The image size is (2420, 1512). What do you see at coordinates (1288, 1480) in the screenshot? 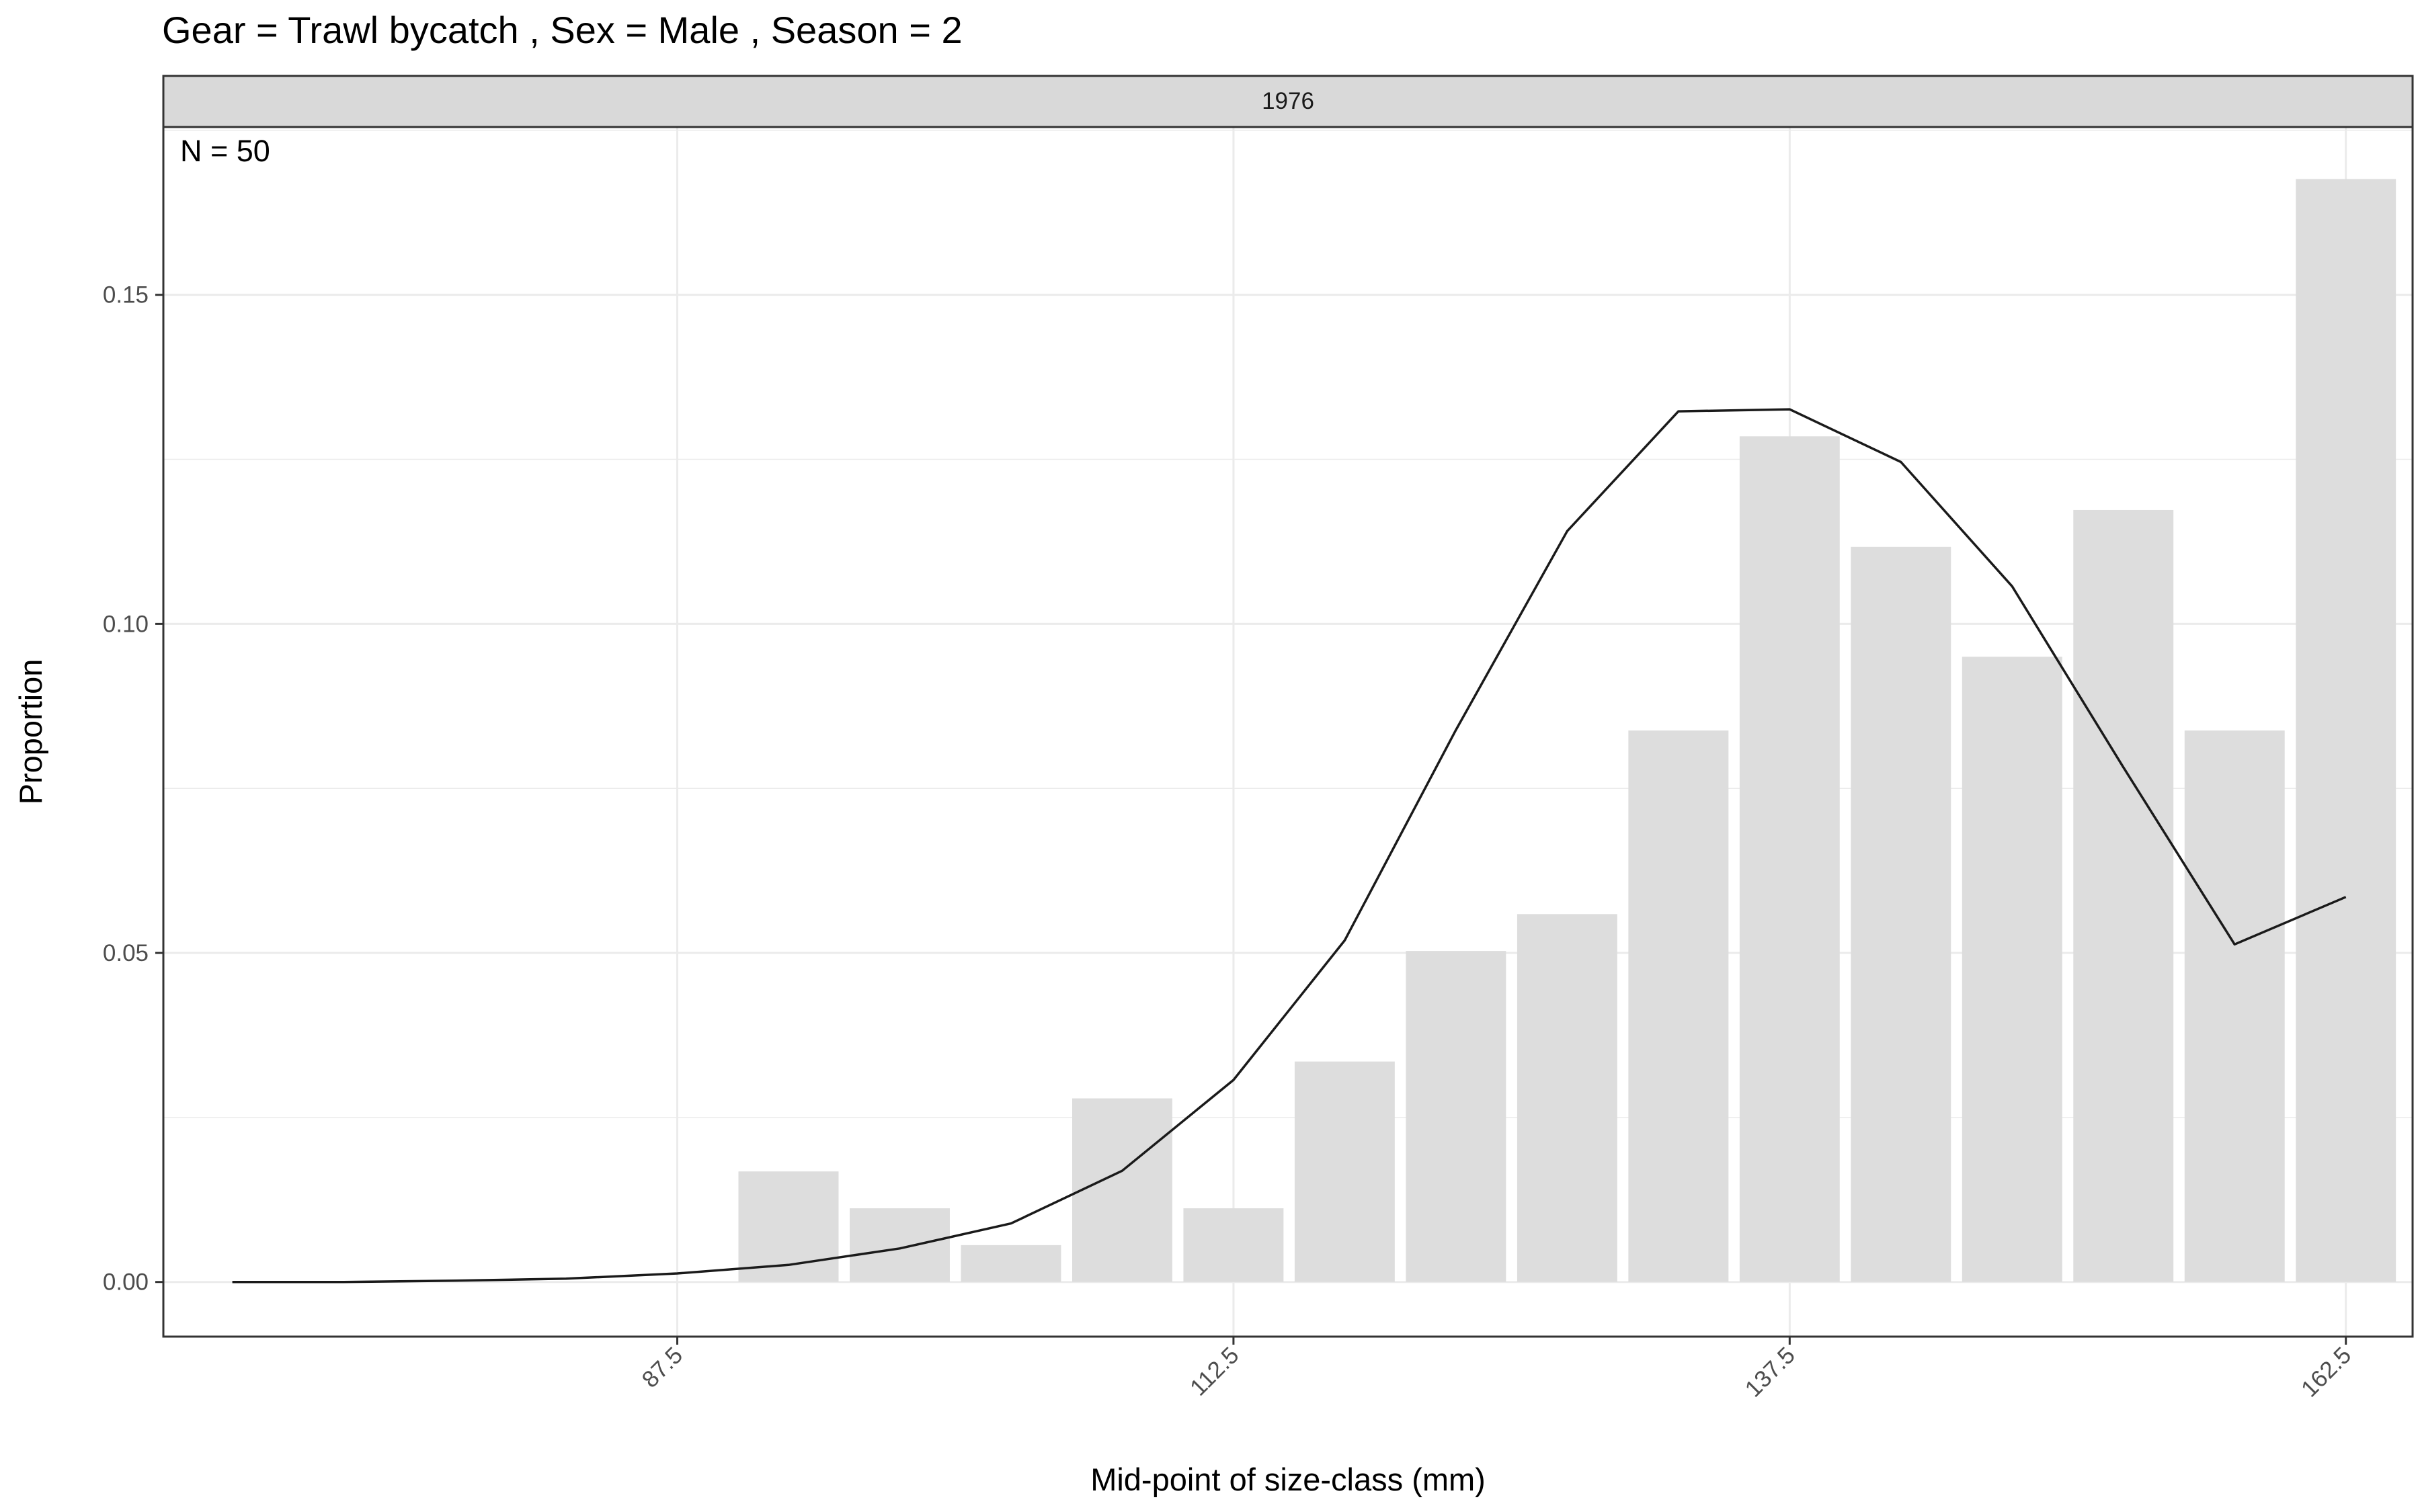
I see `x-axis-title: Mid-point of size-class (mm)` at bounding box center [1288, 1480].